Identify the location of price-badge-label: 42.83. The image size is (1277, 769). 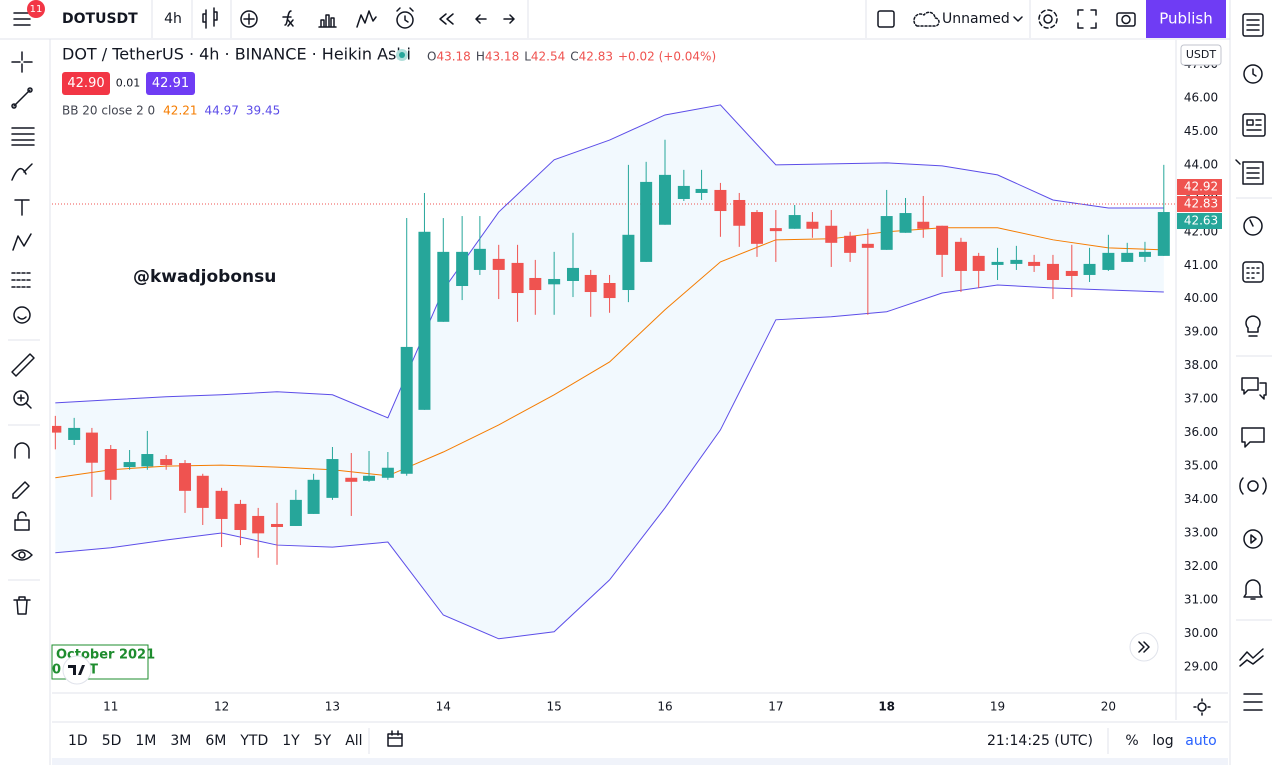
(1201, 204).